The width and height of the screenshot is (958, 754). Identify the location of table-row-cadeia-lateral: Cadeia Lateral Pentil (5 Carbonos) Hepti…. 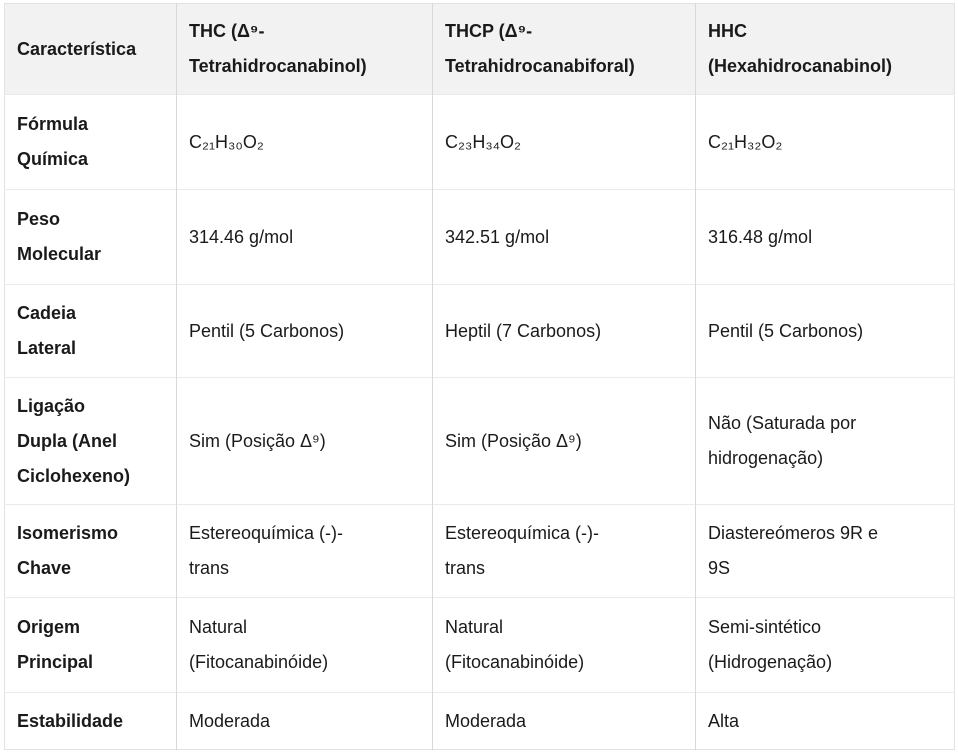
(479, 331).